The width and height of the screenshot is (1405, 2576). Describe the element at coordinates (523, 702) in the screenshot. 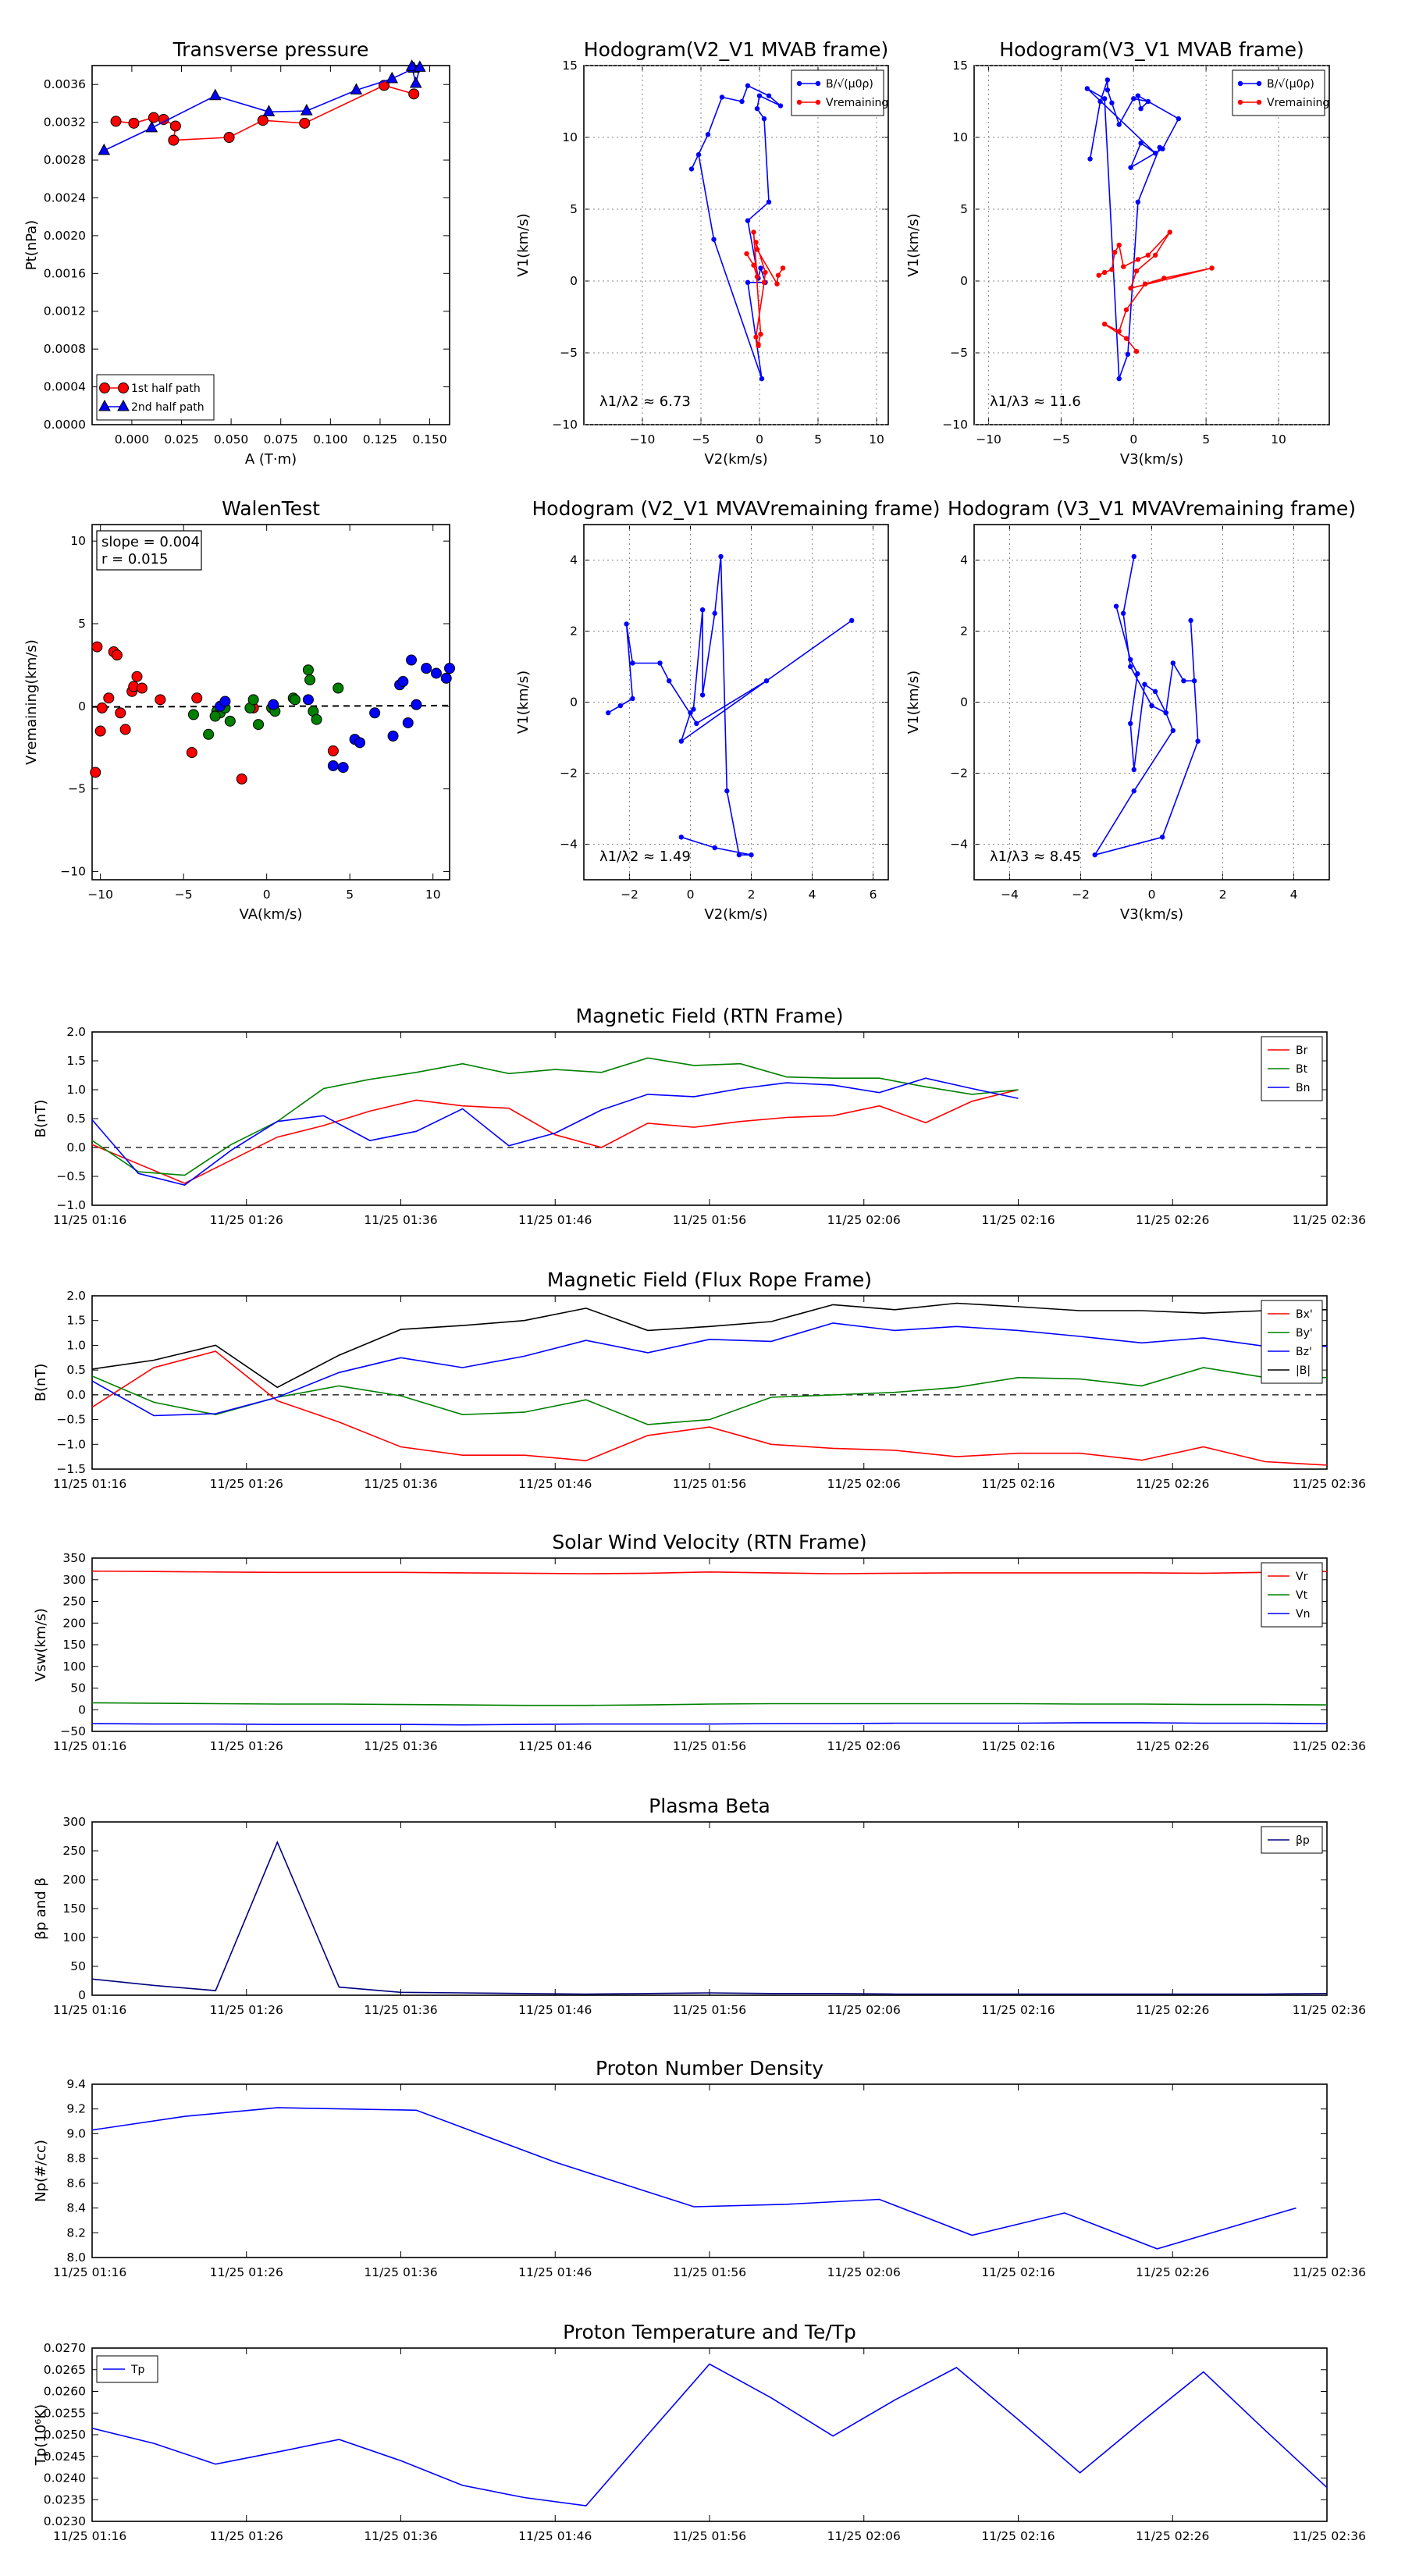

I see `y-axis-label: V1(km/s)` at that location.